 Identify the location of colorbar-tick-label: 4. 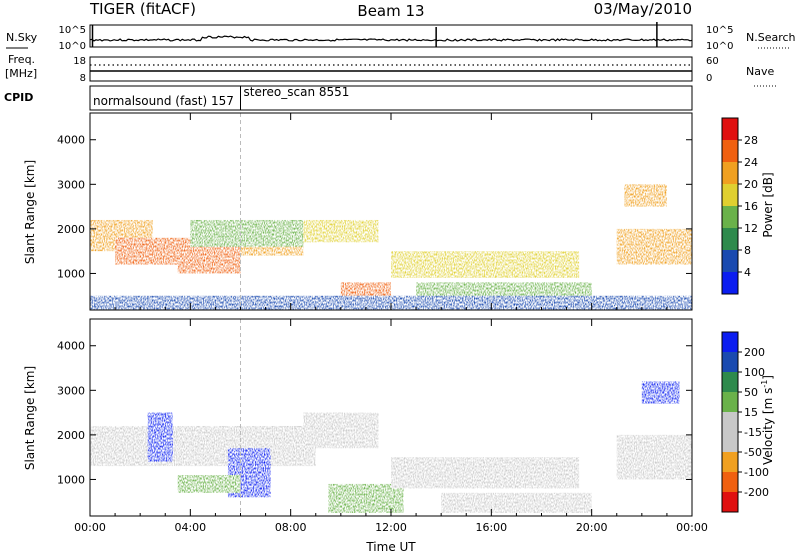
(747, 272).